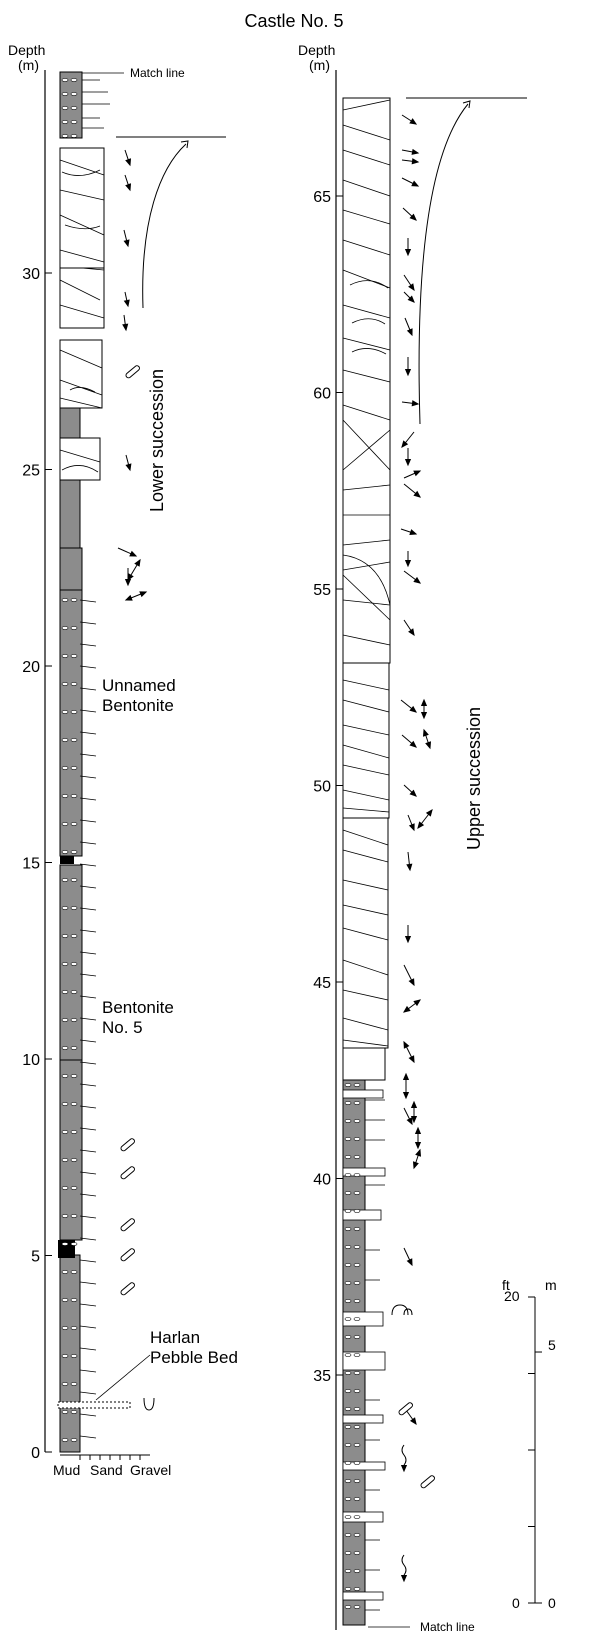  What do you see at coordinates (67, 860) in the screenshot?
I see `bentonite-bed-unnamed` at bounding box center [67, 860].